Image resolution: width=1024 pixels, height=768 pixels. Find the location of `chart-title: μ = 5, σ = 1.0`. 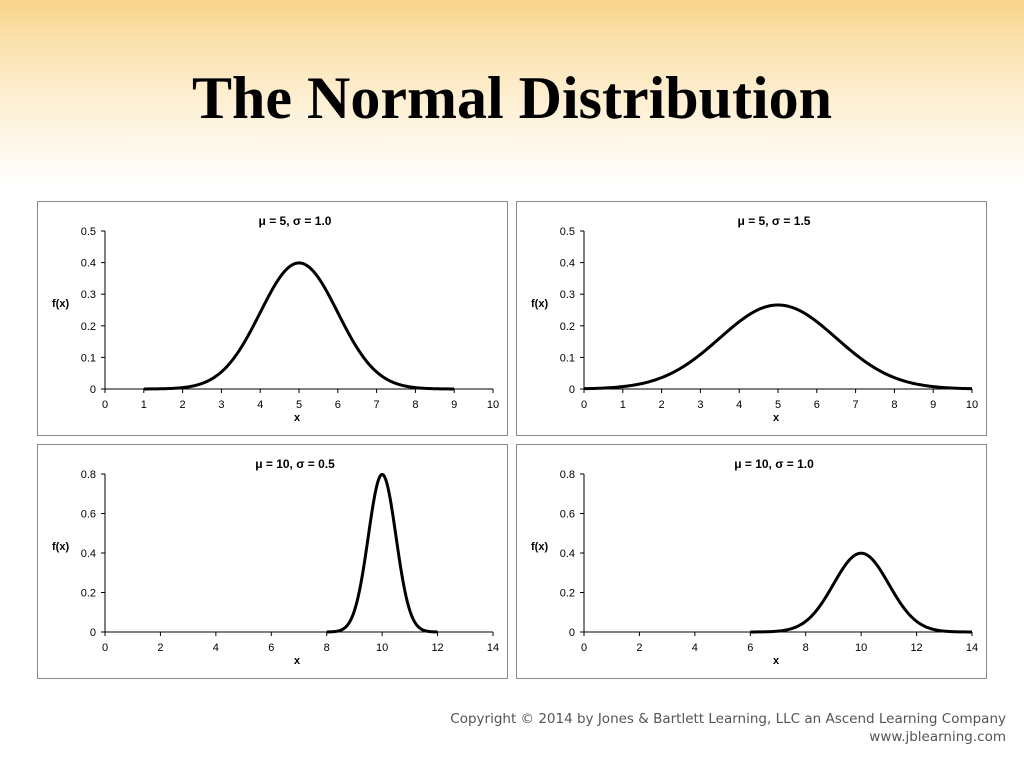

chart-title: μ = 5, σ = 1.0 is located at coordinates (295, 221).